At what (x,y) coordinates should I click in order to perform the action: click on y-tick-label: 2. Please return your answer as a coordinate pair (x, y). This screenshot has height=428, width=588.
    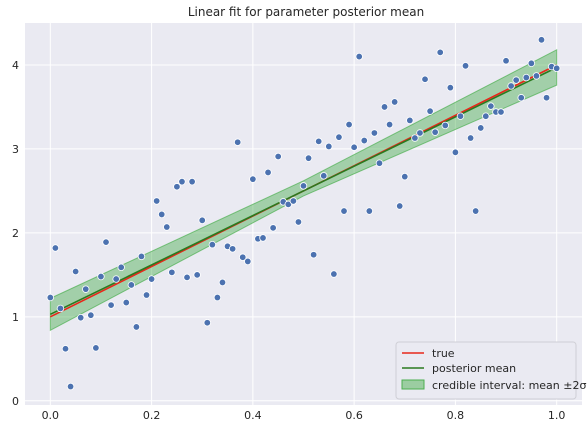
    Looking at the image, I should click on (15, 233).